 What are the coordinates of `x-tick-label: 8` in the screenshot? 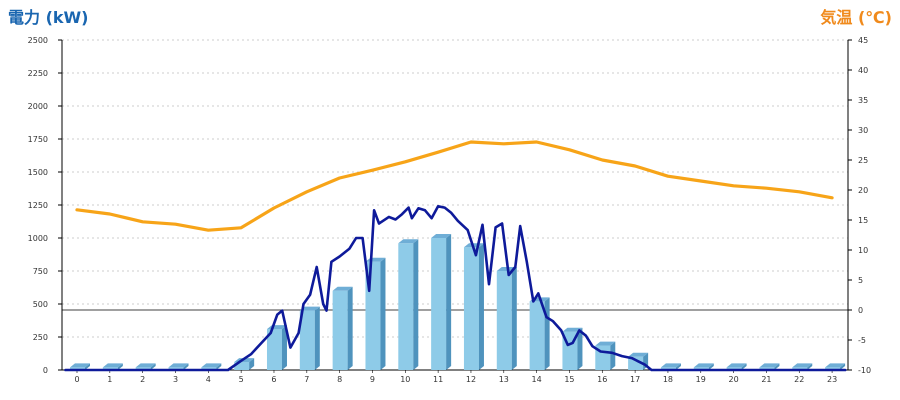 It's located at (339, 379).